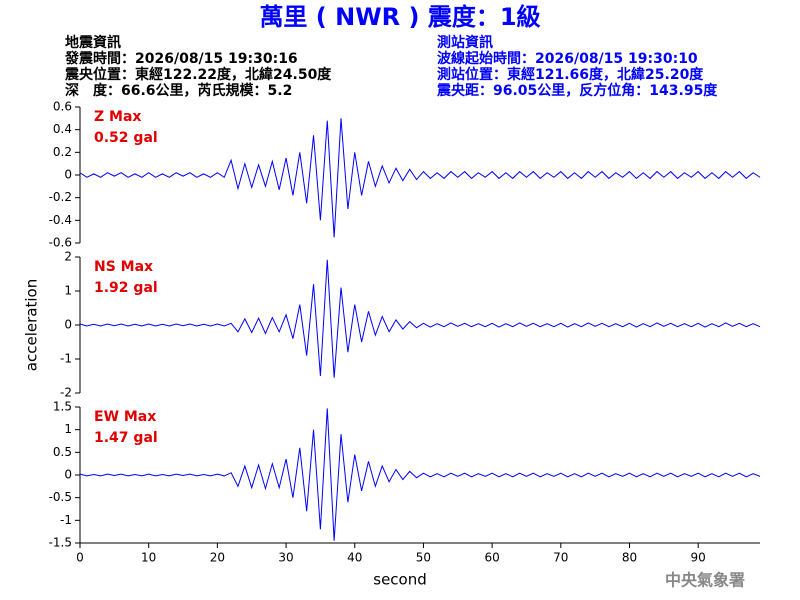 This screenshot has width=800, height=600. What do you see at coordinates (68, 257) in the screenshot?
I see `y-tick-label: 2` at bounding box center [68, 257].